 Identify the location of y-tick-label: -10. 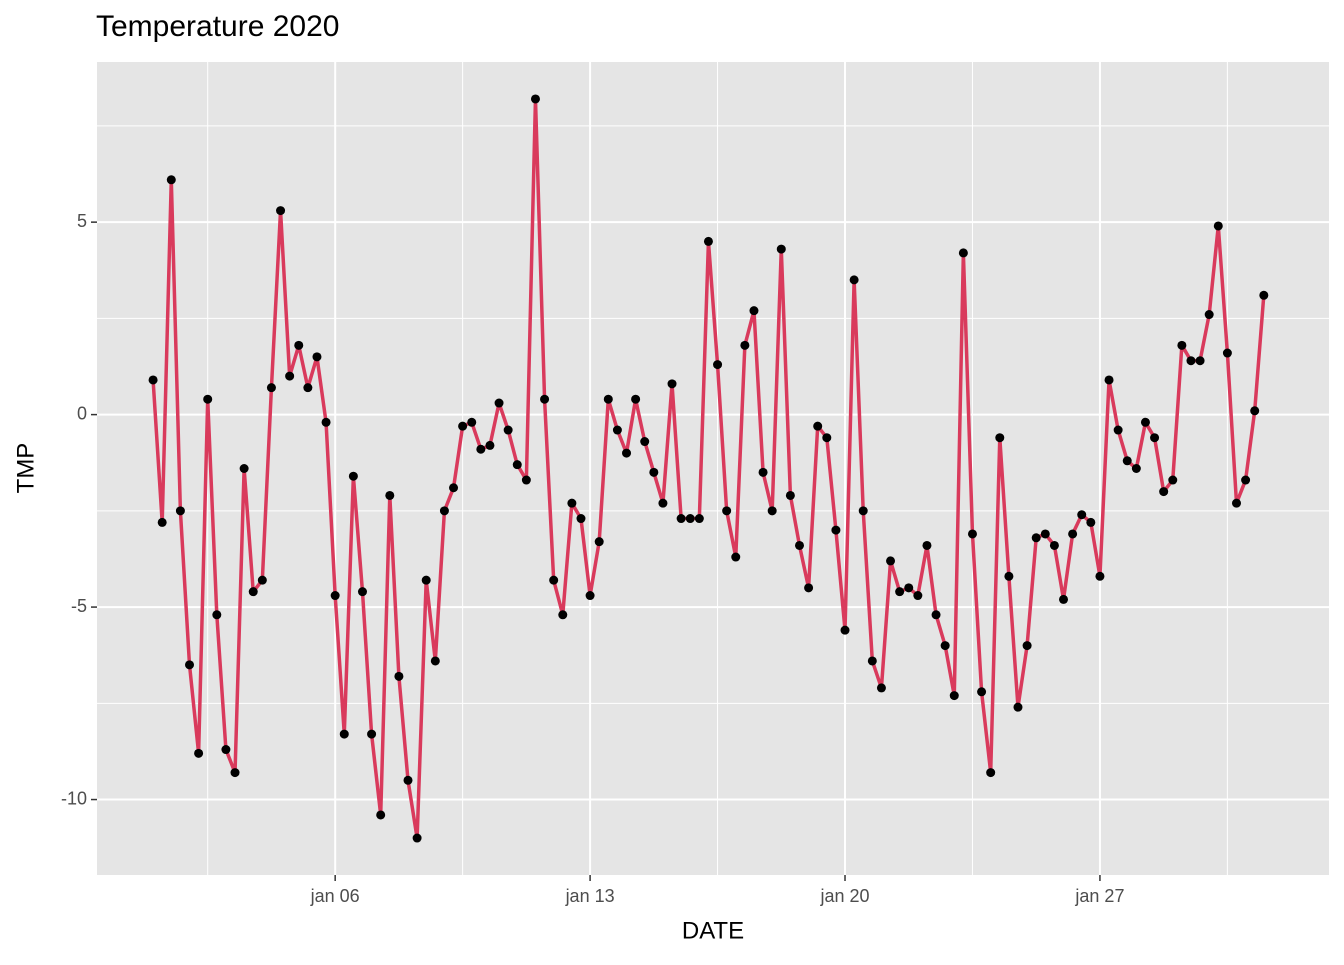
(74, 798).